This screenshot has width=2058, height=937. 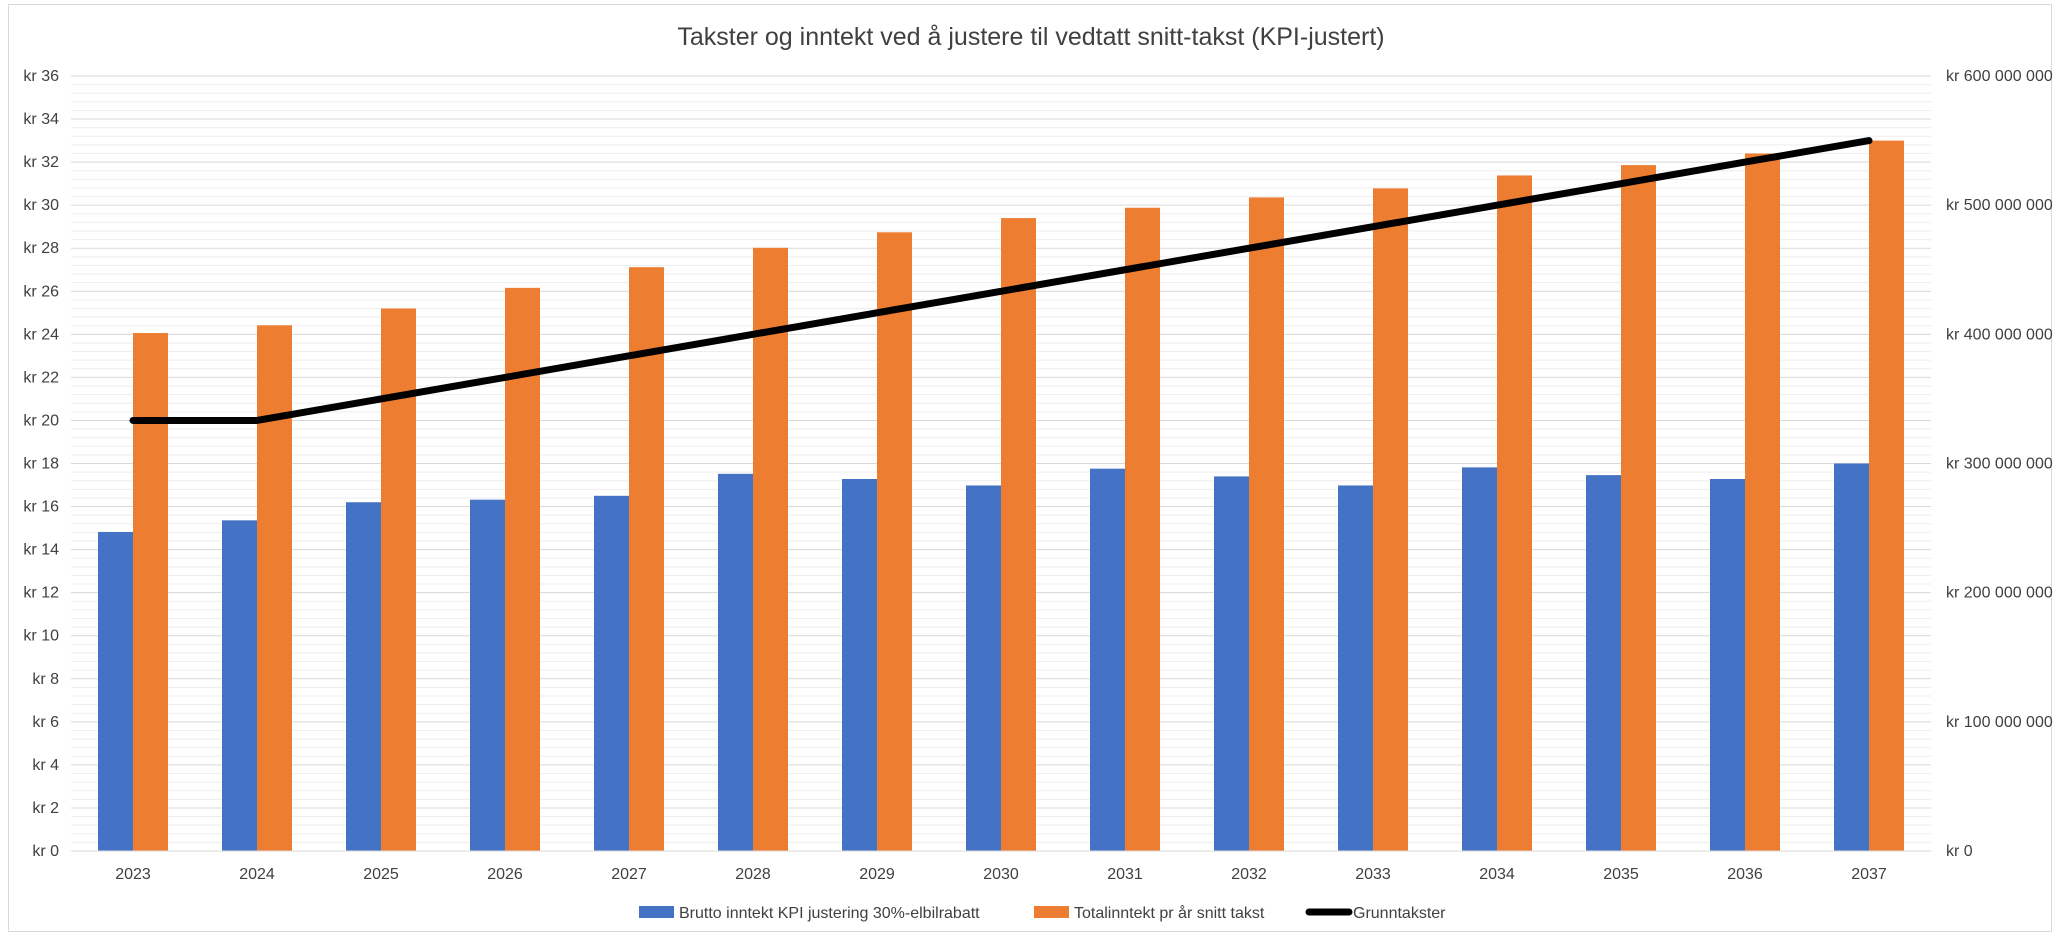 What do you see at coordinates (133, 874) in the screenshot?
I see `x-tick-label: 2023` at bounding box center [133, 874].